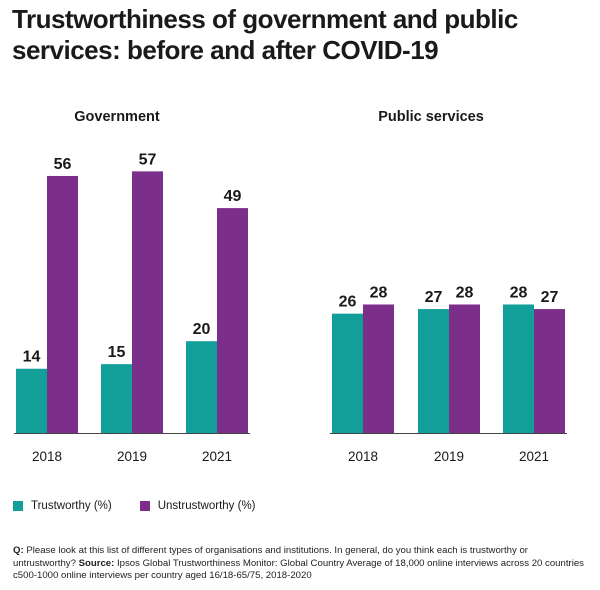 The width and height of the screenshot is (600, 590). What do you see at coordinates (144, 506) in the screenshot?
I see `legend-swatch-untrustworthy` at bounding box center [144, 506].